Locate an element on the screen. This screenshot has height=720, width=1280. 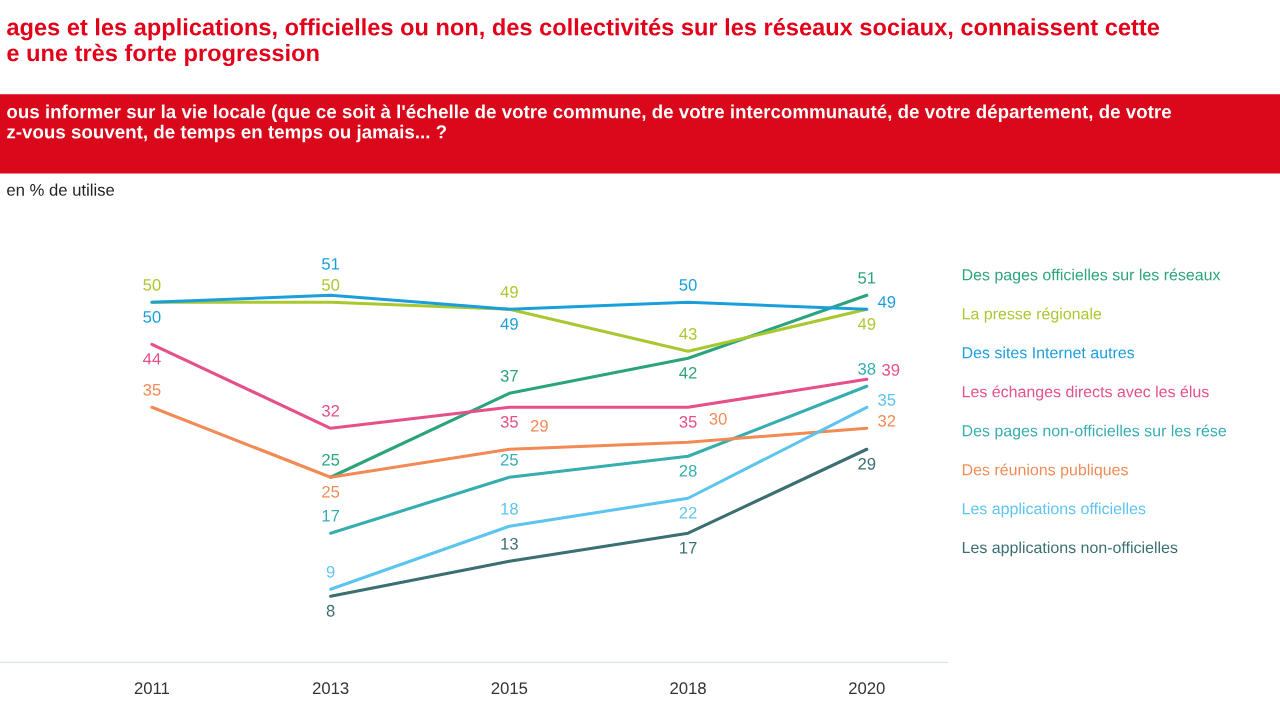
text: Les échanges directs avec les élus is located at coordinates (1085, 393).